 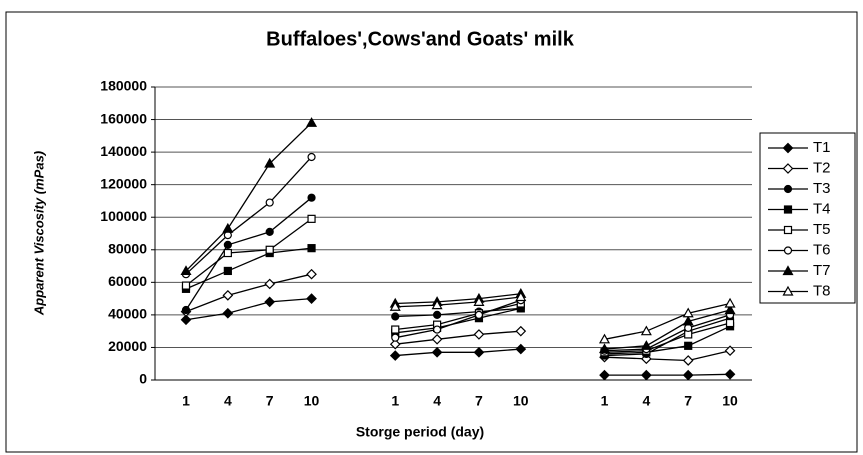 I want to click on y-tick-label: 140000, so click(x=123, y=151).